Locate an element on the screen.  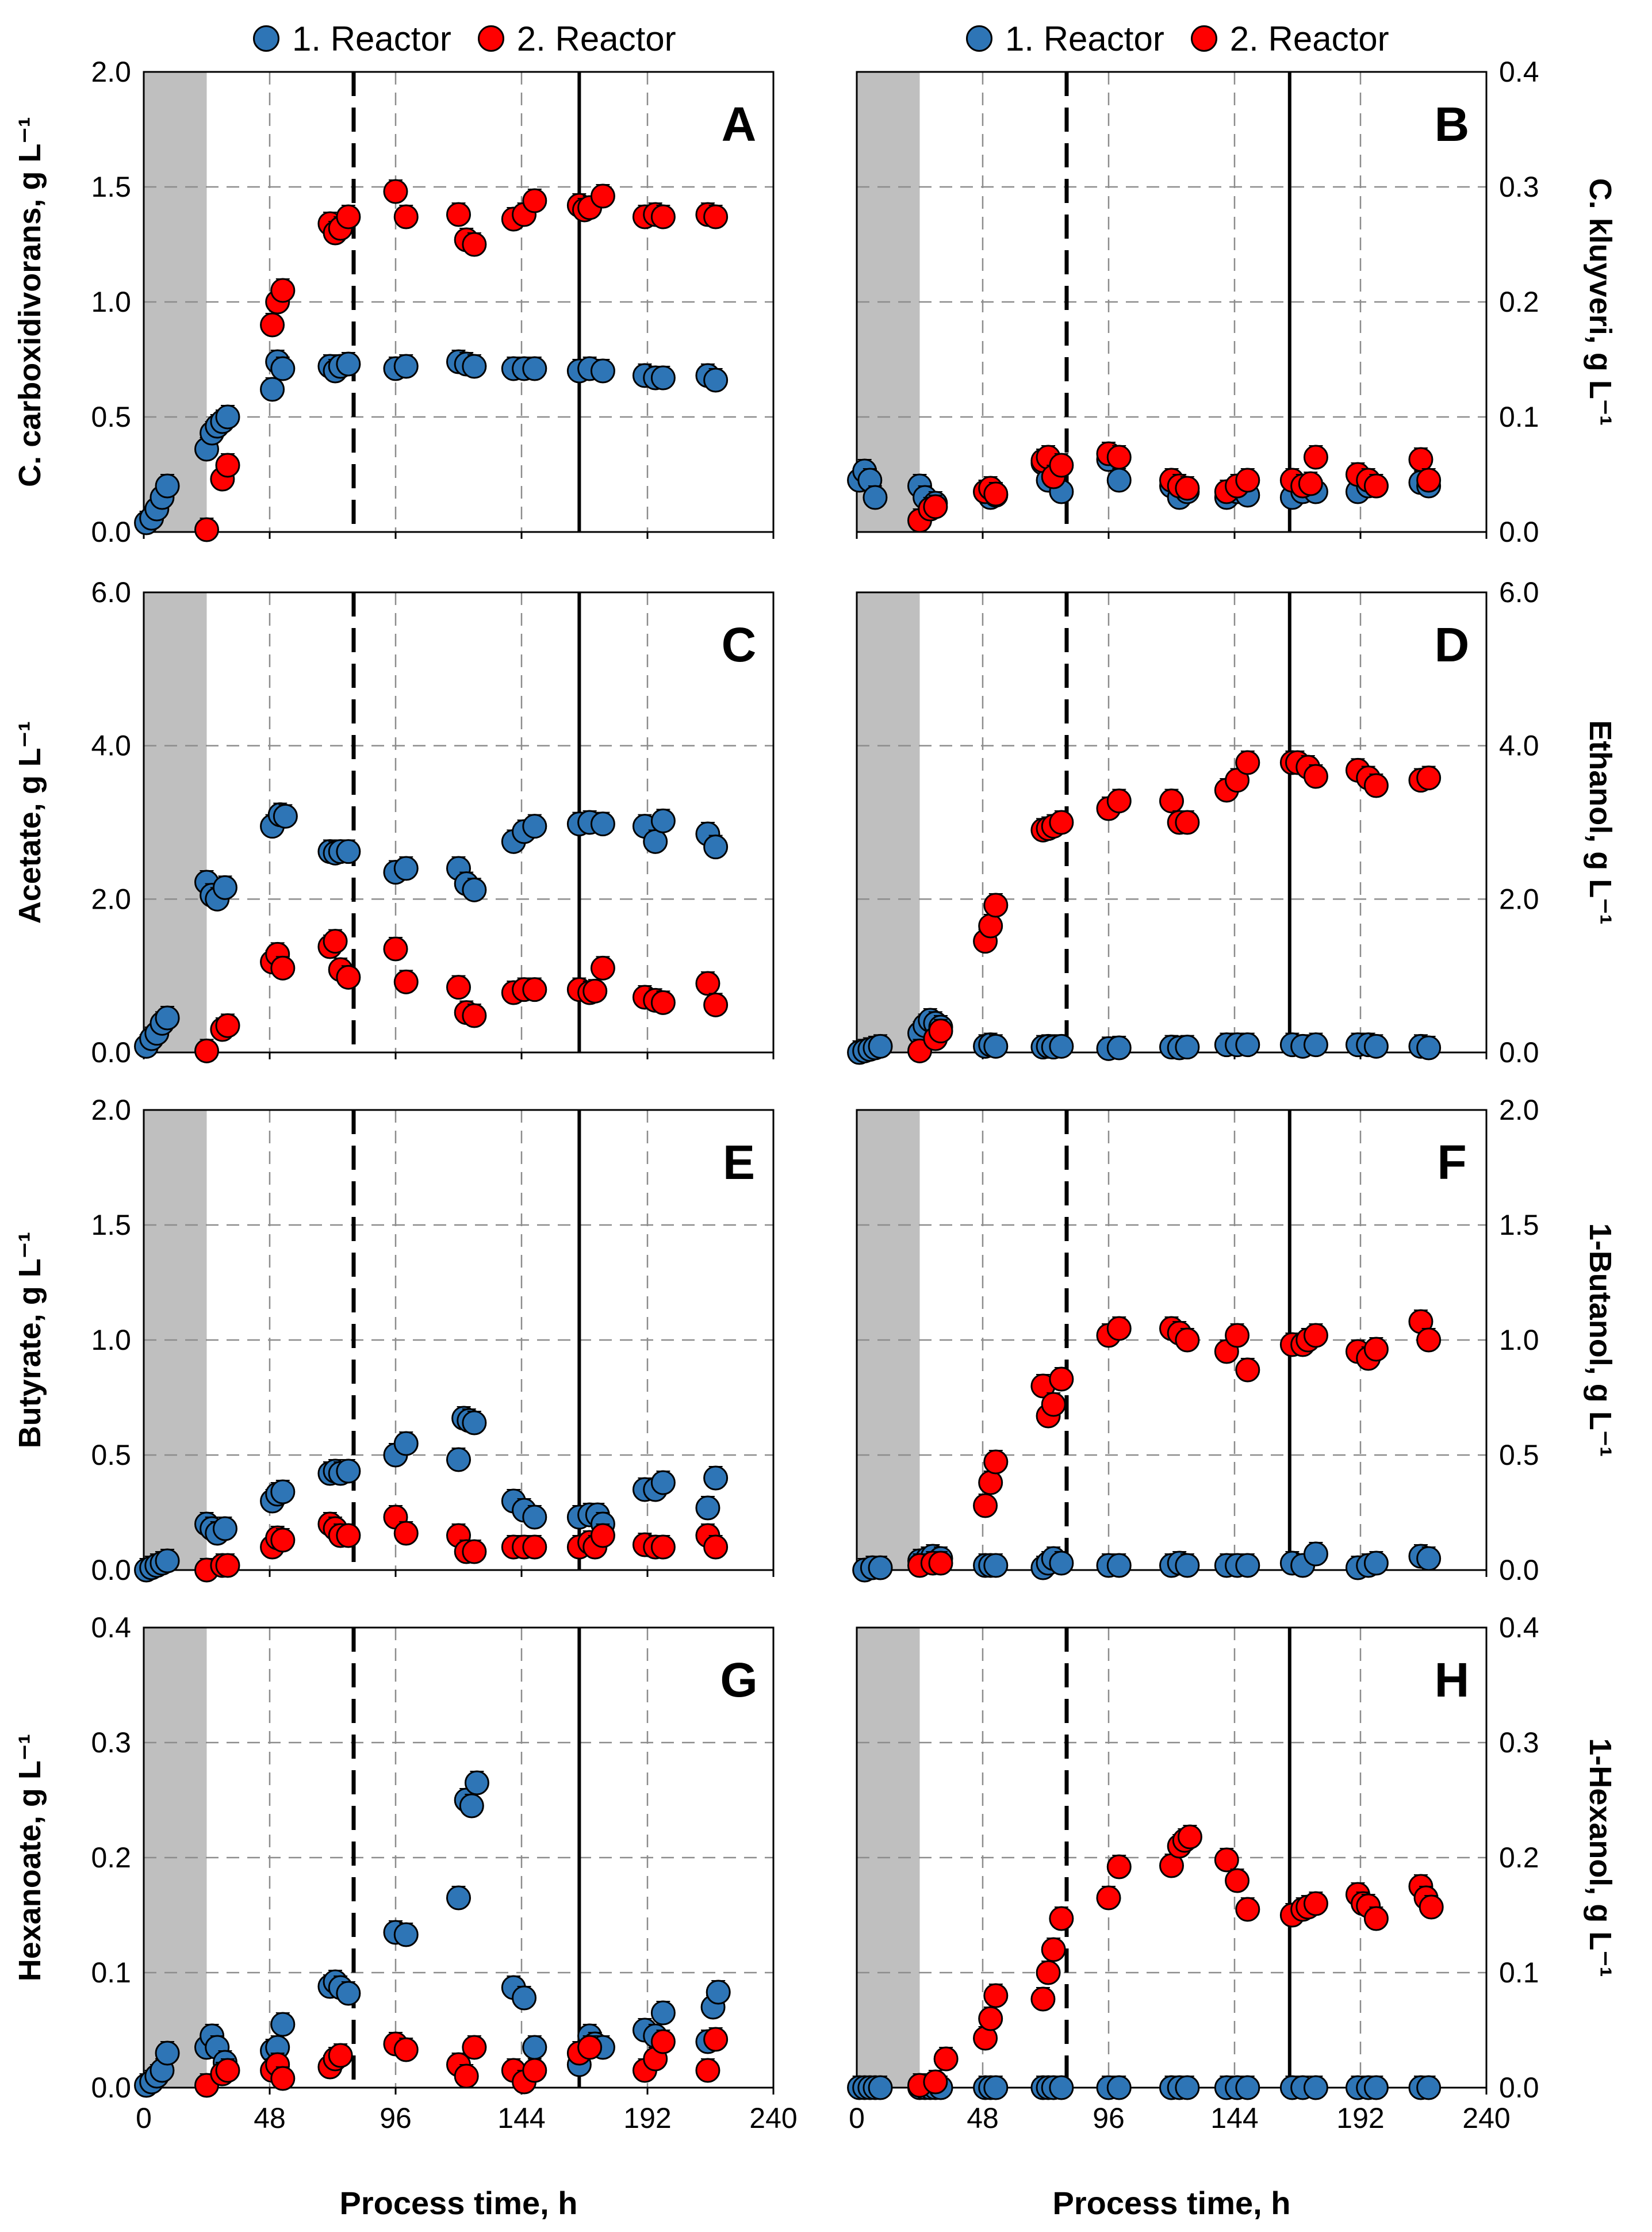
panel-label: E is located at coordinates (739, 1162).